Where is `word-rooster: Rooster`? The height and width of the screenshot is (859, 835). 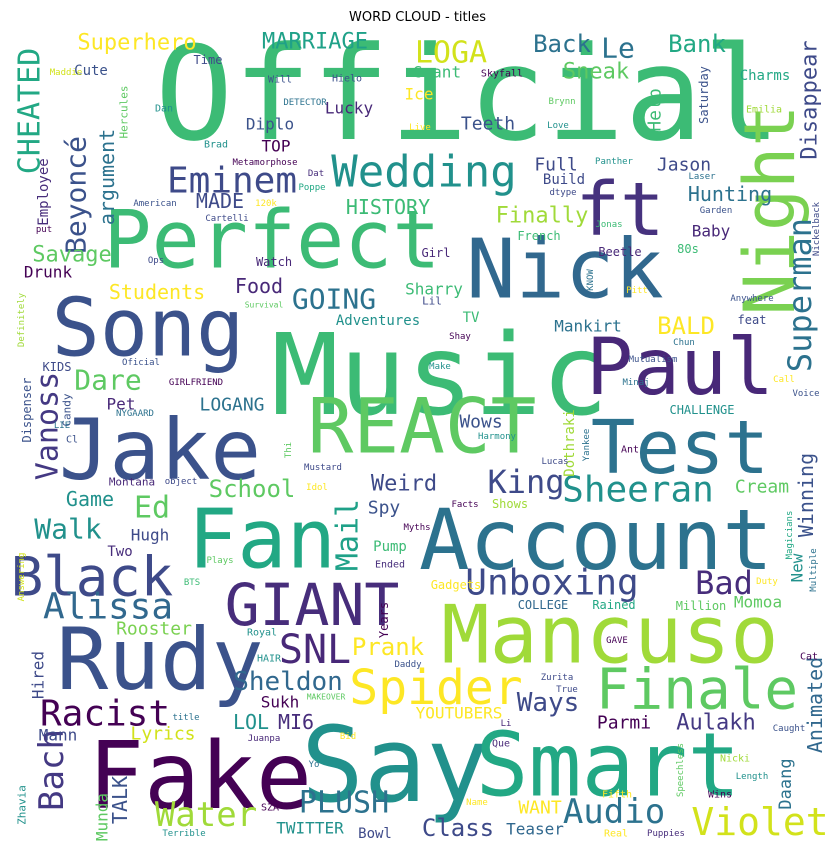
word-rooster: Rooster is located at coordinates (154, 629).